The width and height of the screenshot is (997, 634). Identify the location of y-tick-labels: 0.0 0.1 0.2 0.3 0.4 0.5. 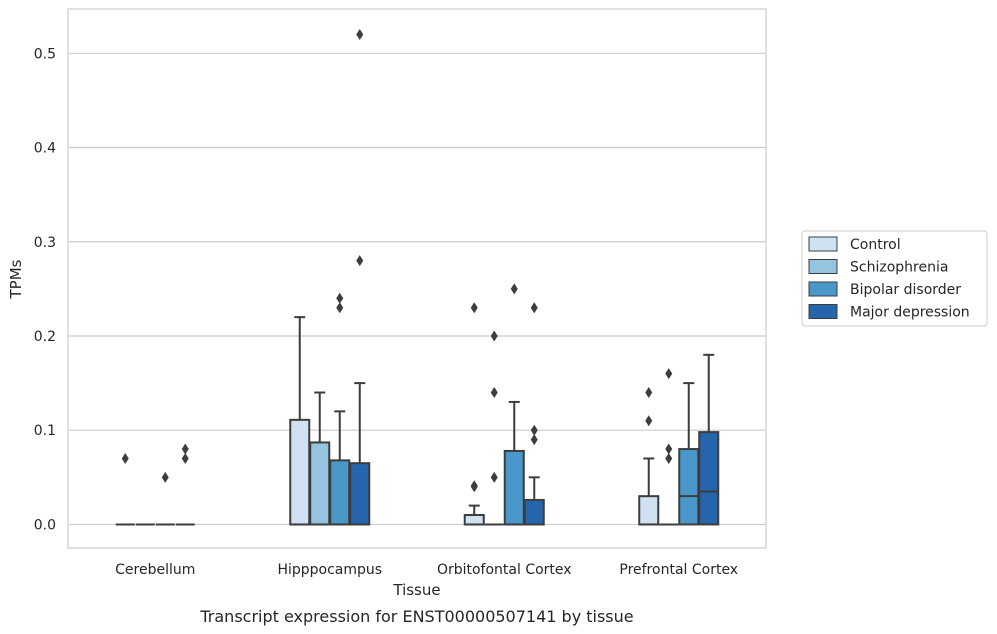
(45, 289).